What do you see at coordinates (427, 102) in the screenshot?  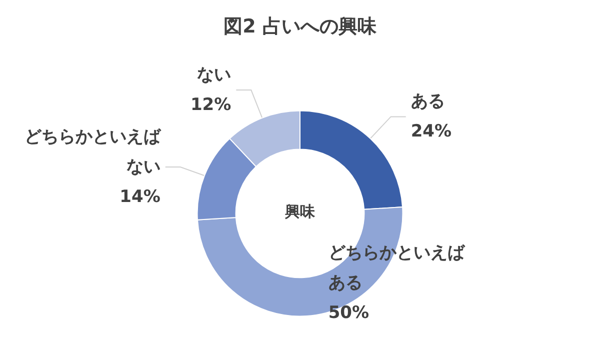 I see `slice-label: ある` at bounding box center [427, 102].